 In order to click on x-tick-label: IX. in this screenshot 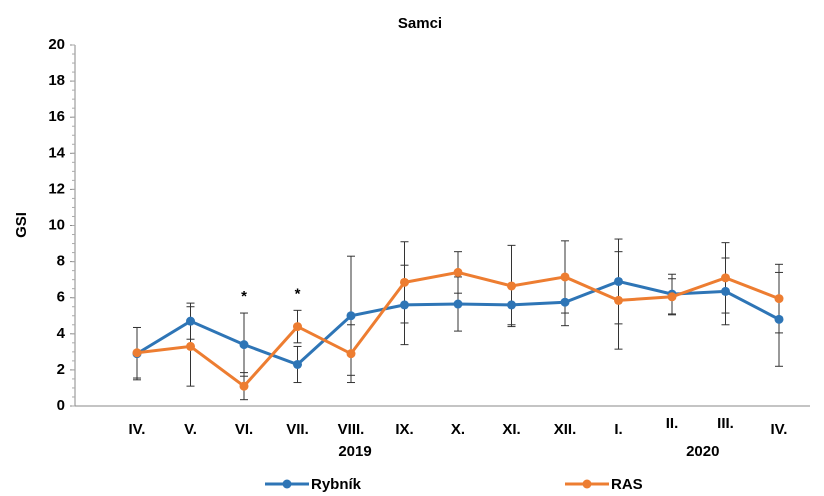, I will do `click(404, 429)`.